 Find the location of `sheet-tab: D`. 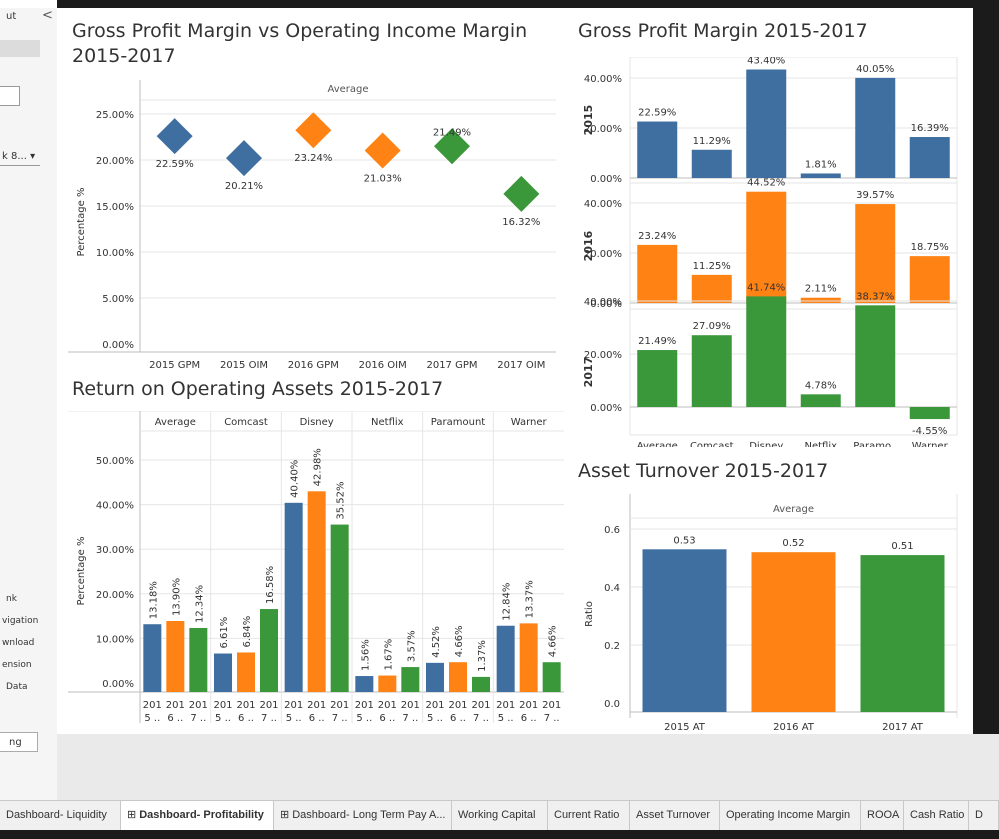

sheet-tab: D is located at coordinates (984, 815).